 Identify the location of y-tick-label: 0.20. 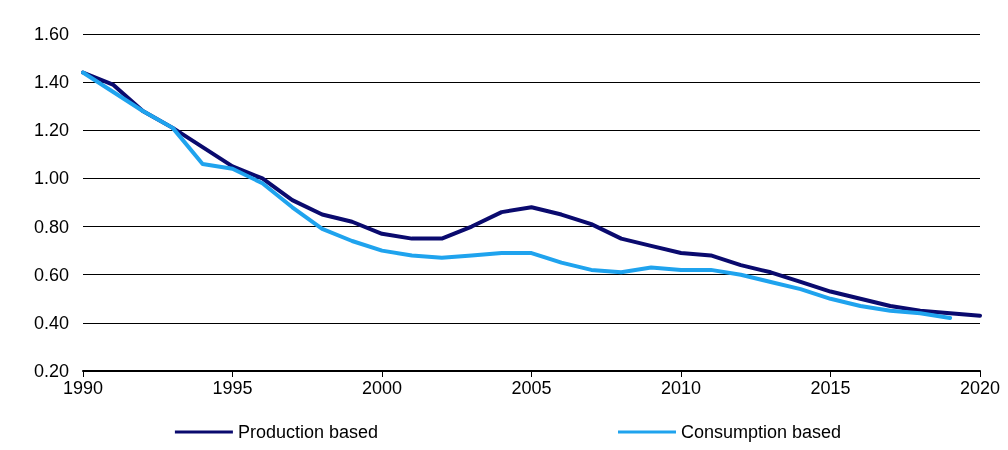
(51, 371).